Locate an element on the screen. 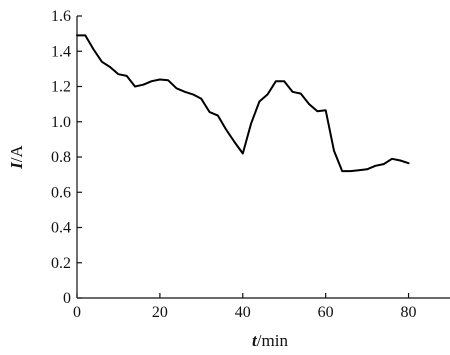 This screenshot has height=355, width=450. x-axis-label: t/min is located at coordinates (270, 340).